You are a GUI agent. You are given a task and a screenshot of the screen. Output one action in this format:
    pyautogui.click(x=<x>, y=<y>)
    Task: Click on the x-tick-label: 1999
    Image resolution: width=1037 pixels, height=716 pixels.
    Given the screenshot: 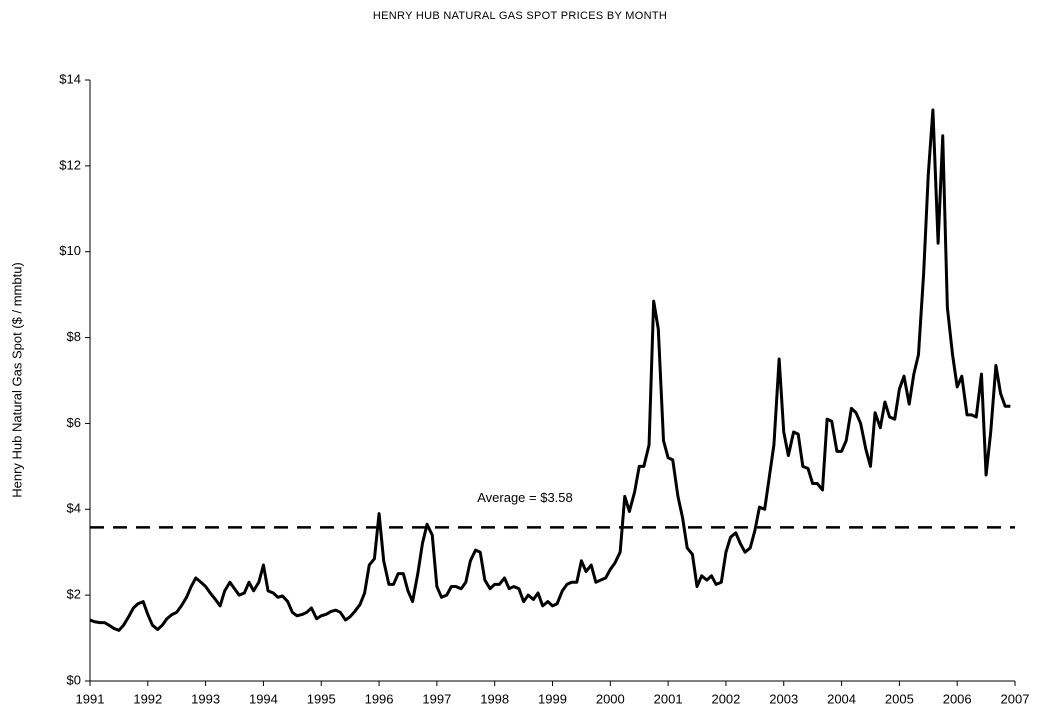 What is the action you would take?
    pyautogui.click(x=552, y=698)
    